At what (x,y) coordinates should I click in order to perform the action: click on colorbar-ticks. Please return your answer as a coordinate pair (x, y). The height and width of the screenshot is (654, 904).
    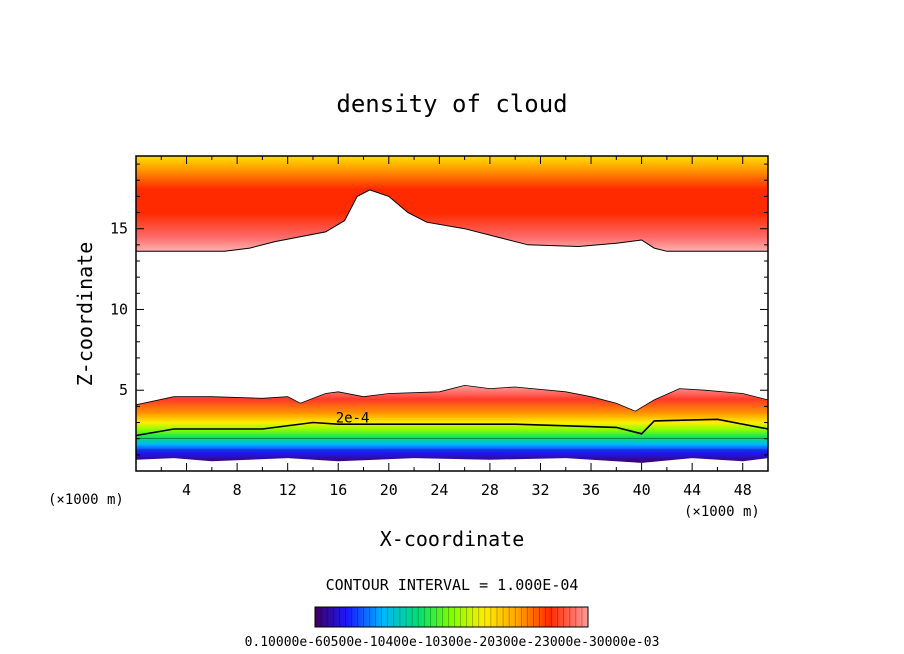
    Looking at the image, I should click on (451, 617).